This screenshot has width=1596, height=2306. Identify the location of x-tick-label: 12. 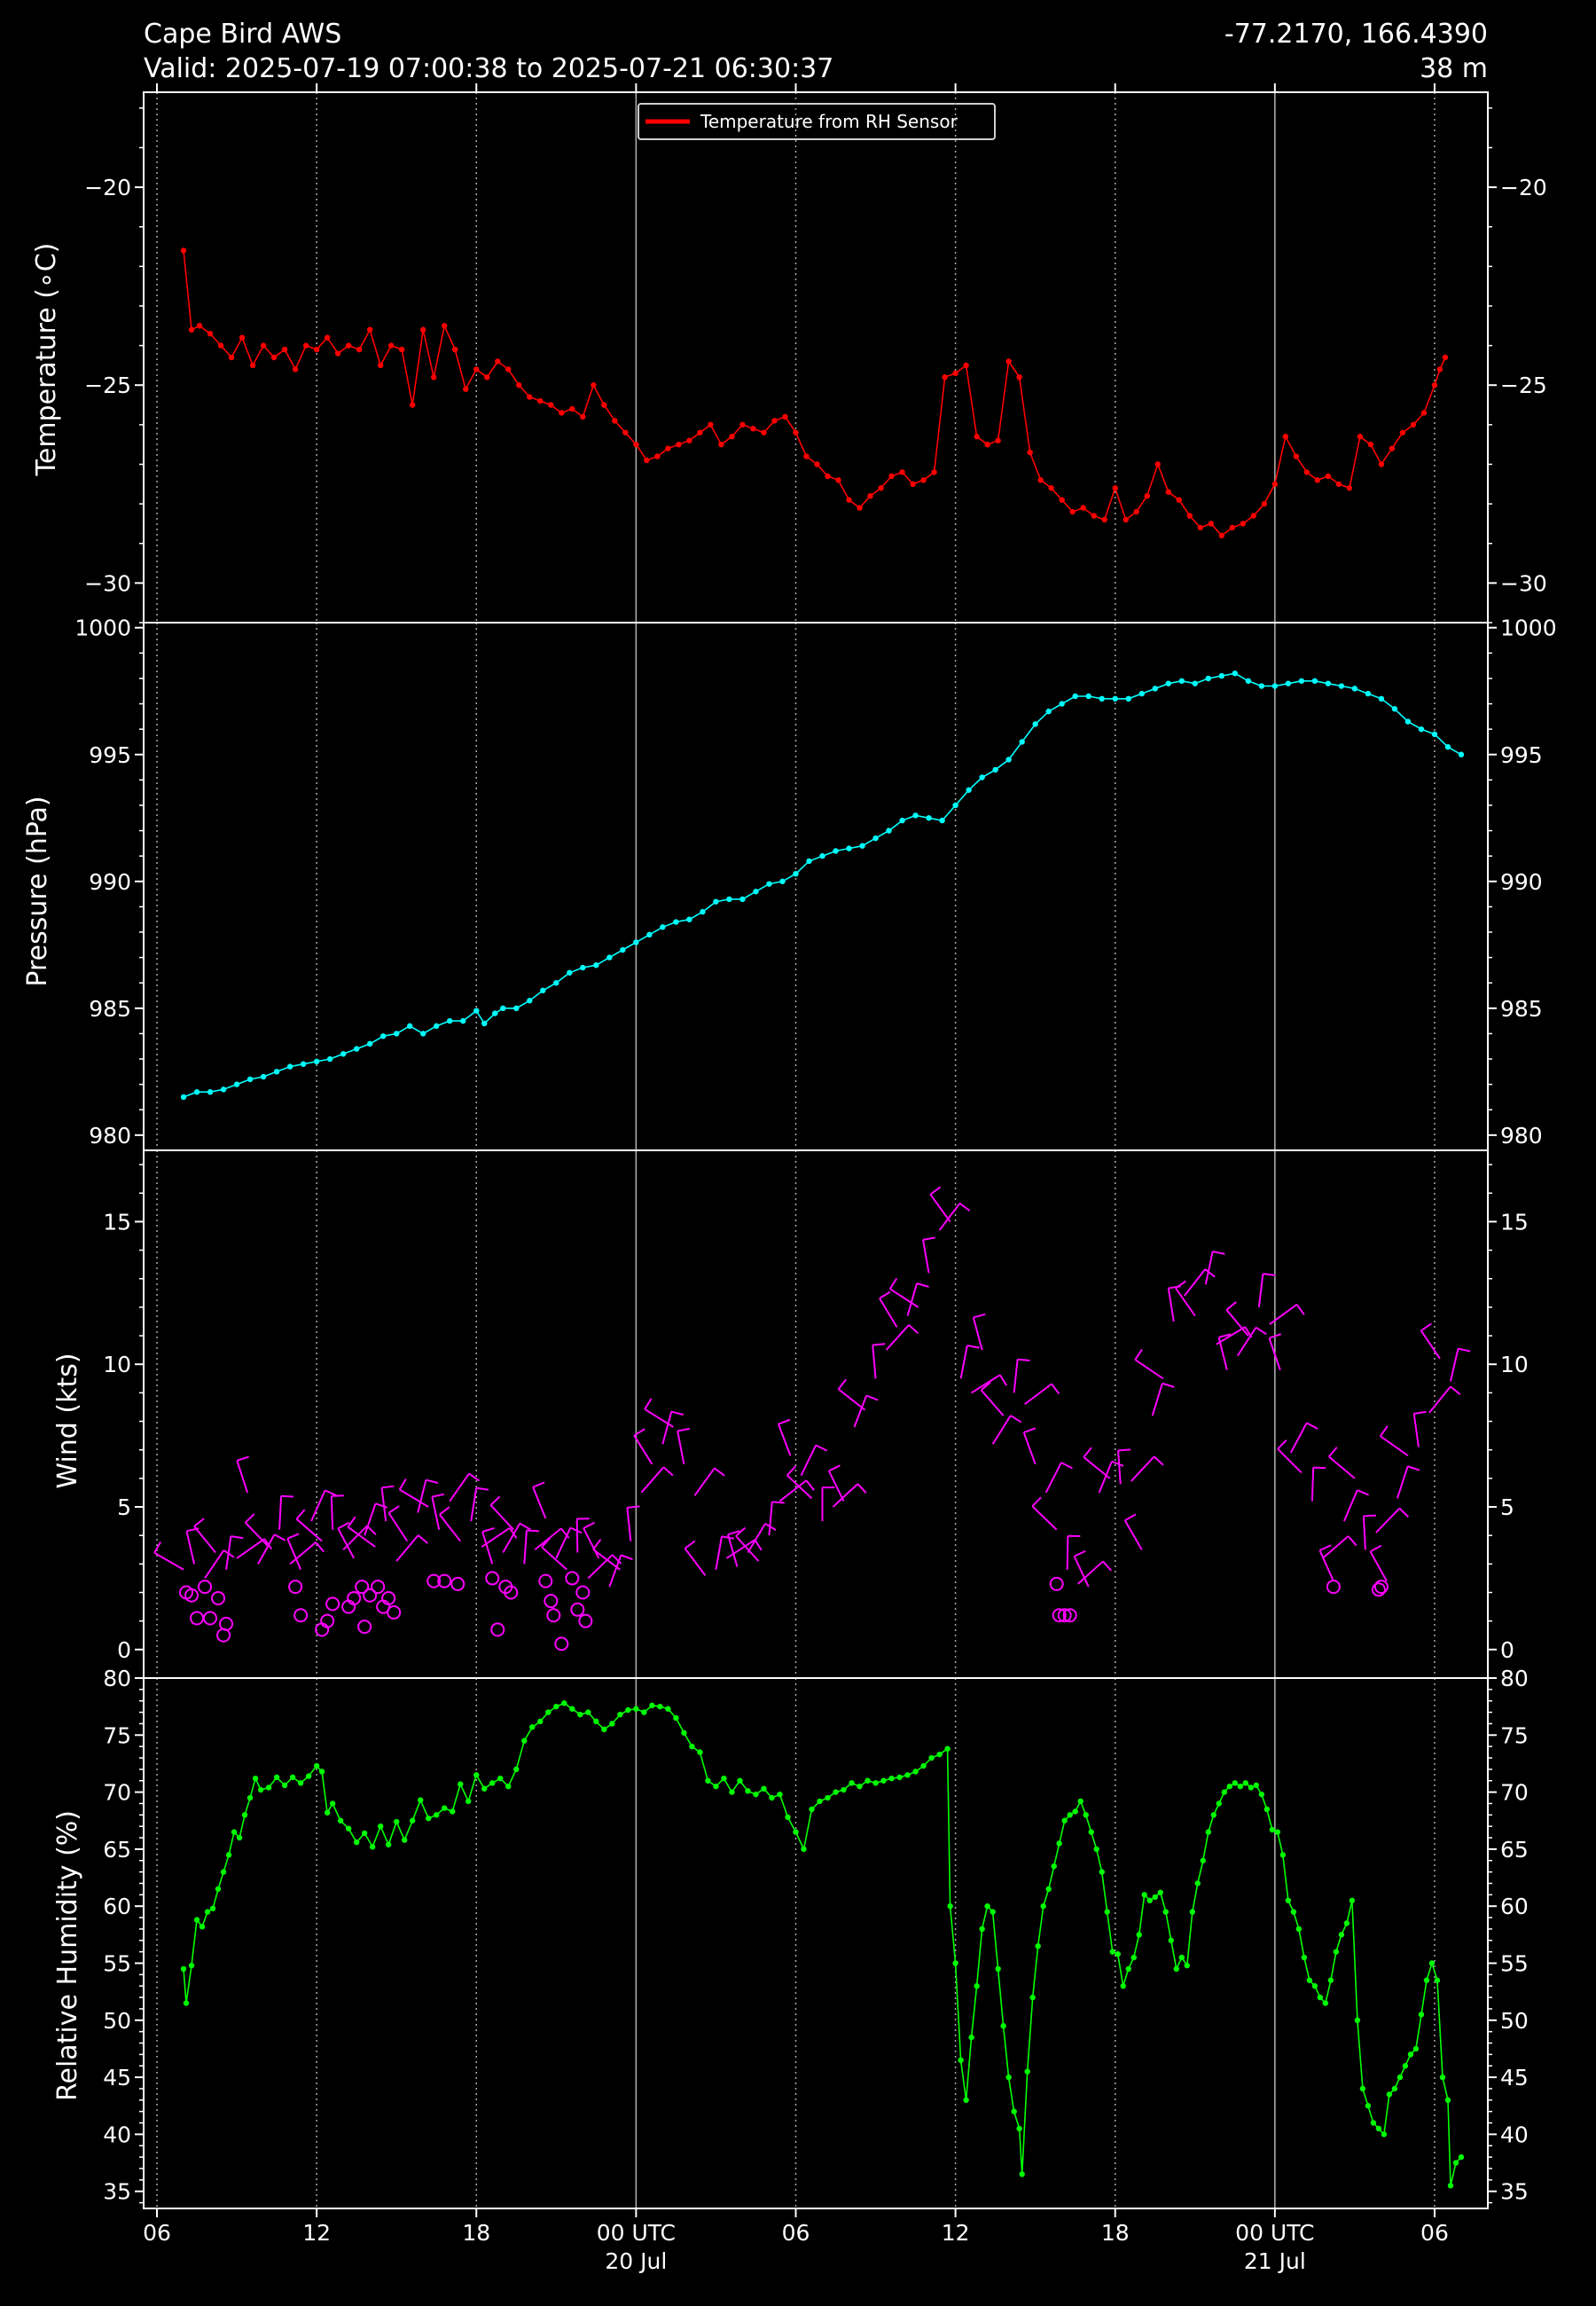
(317, 2233).